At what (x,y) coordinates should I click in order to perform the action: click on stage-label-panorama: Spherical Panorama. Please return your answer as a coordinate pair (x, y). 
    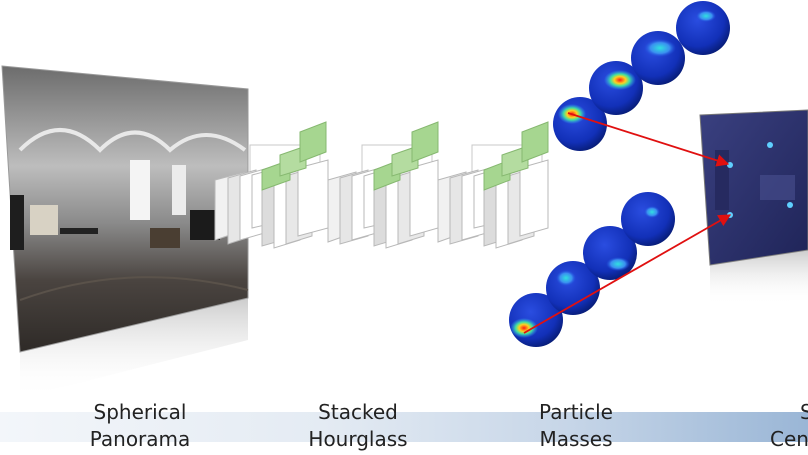
    Looking at the image, I should click on (140, 426).